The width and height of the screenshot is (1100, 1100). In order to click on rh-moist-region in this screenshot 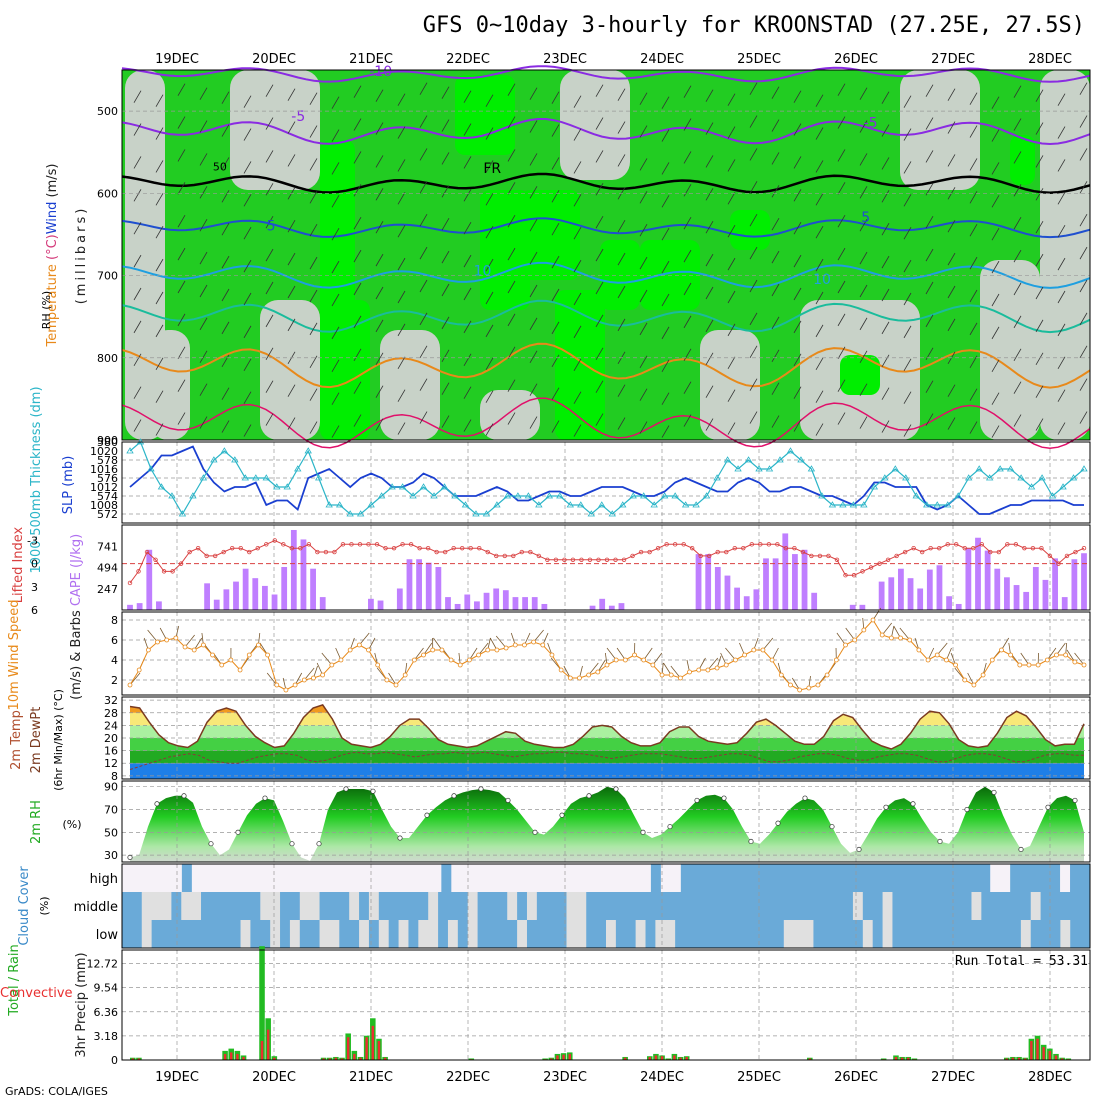, I will do `click(750, 230)`.